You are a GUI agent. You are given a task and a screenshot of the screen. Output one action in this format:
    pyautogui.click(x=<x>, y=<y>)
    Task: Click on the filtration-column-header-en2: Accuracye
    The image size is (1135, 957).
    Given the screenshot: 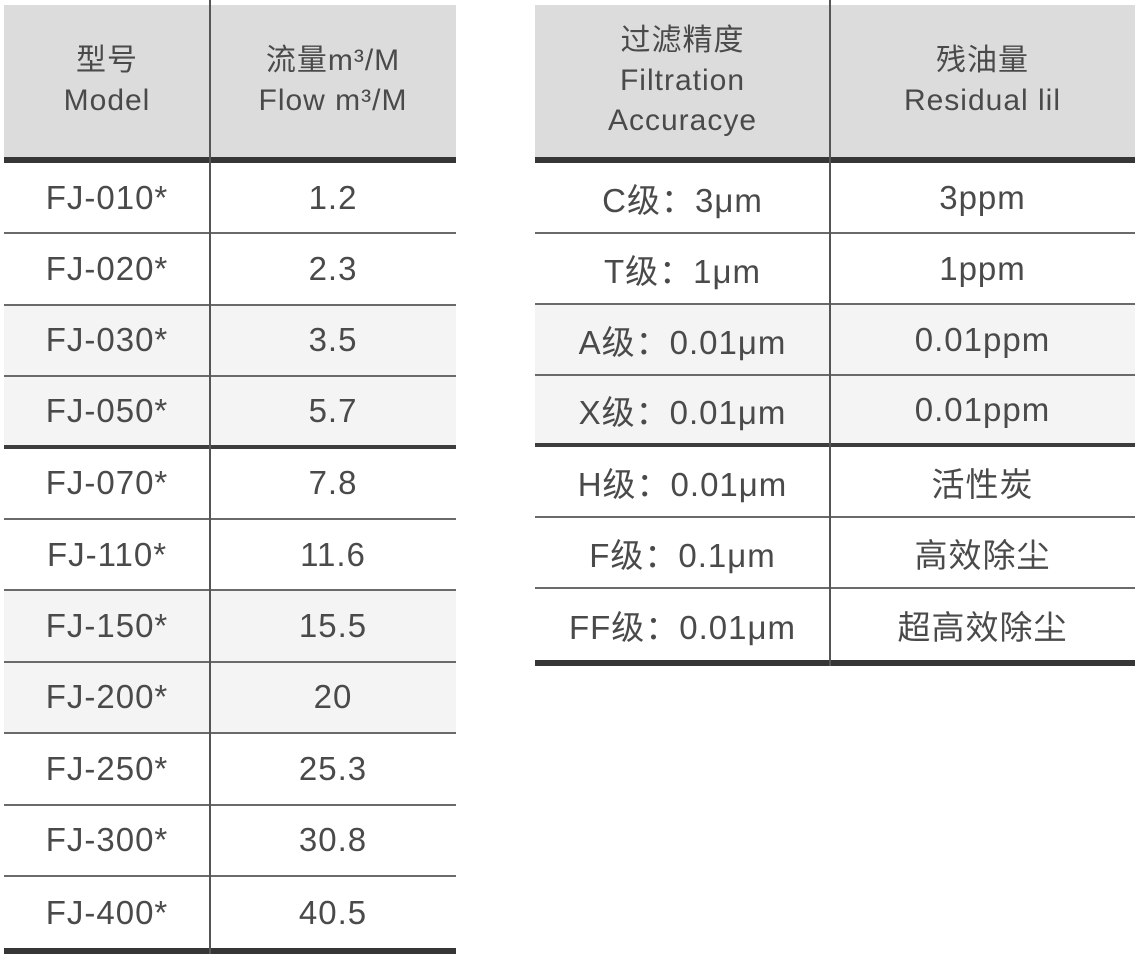 What is the action you would take?
    pyautogui.click(x=682, y=120)
    